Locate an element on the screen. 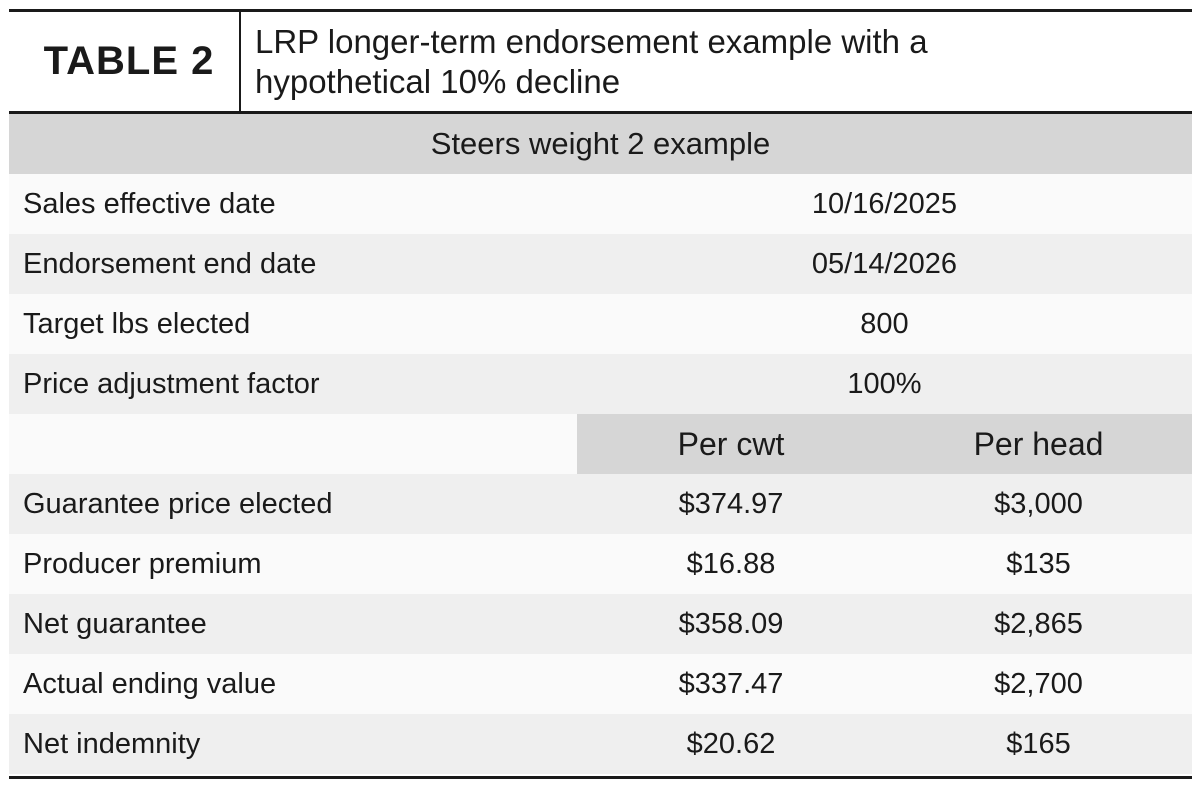  per-head-value: $3,000 is located at coordinates (1038, 503).